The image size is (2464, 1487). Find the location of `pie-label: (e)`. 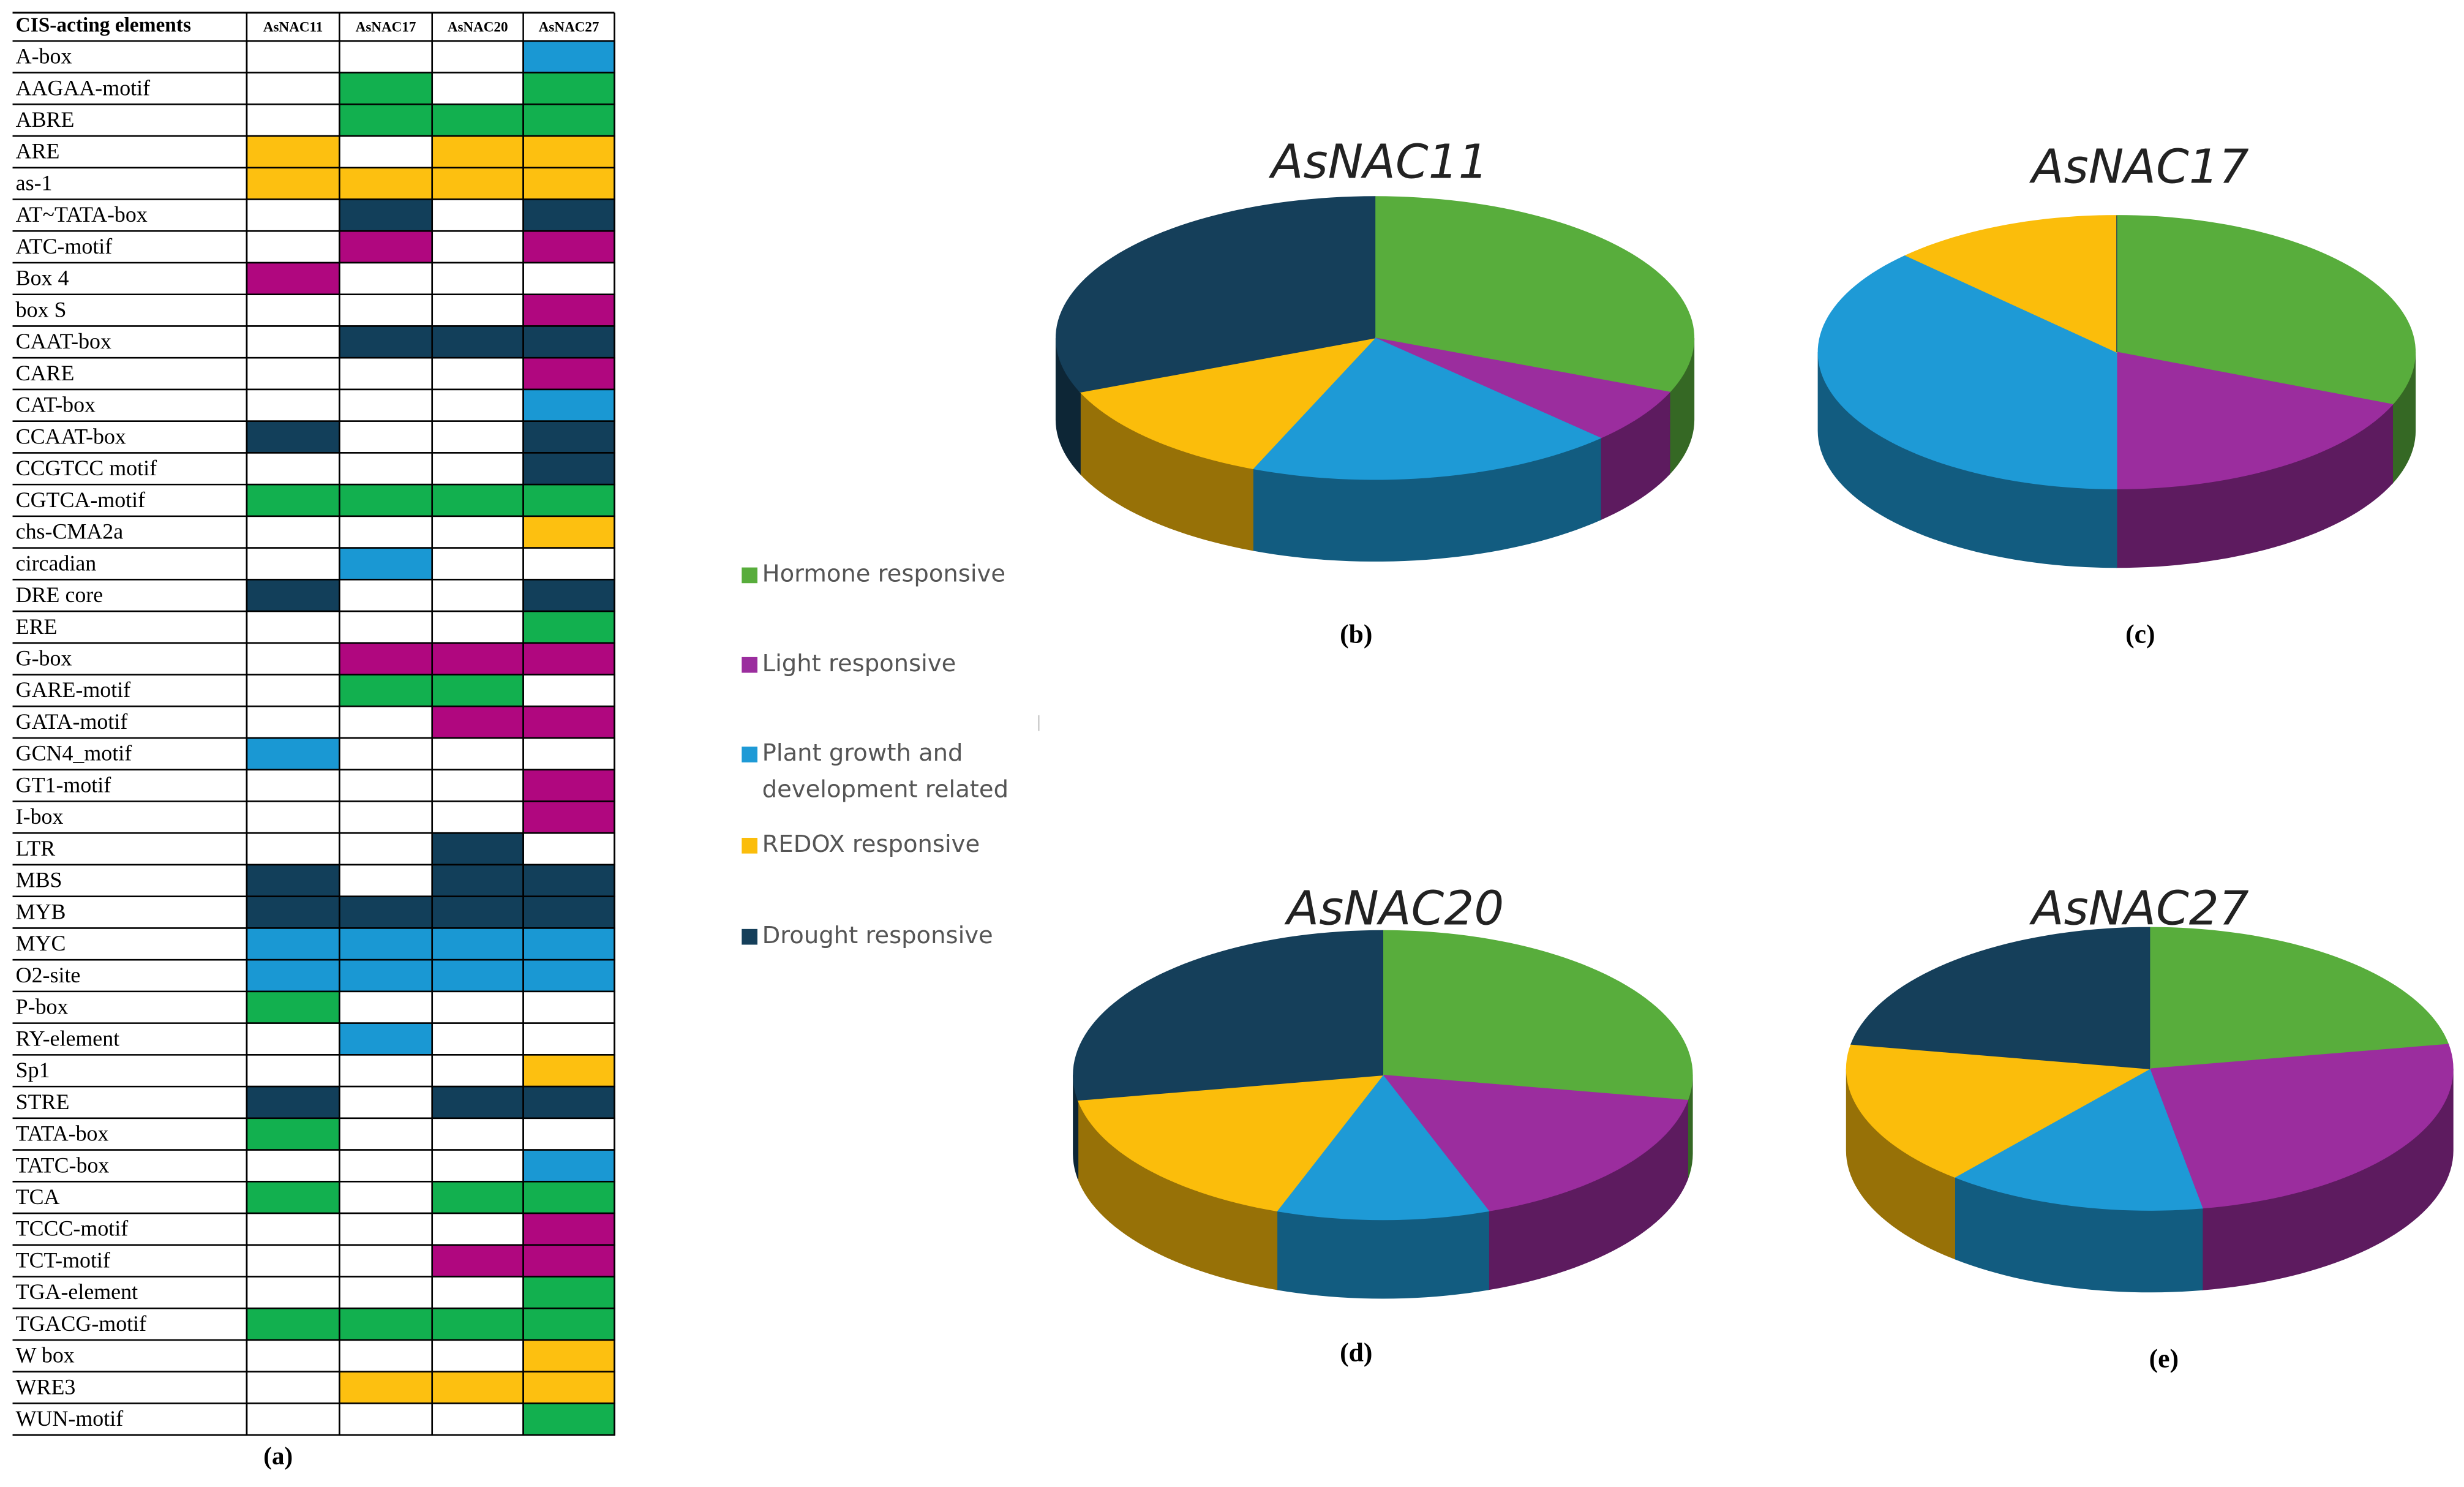

pie-label: (e) is located at coordinates (2164, 1359).